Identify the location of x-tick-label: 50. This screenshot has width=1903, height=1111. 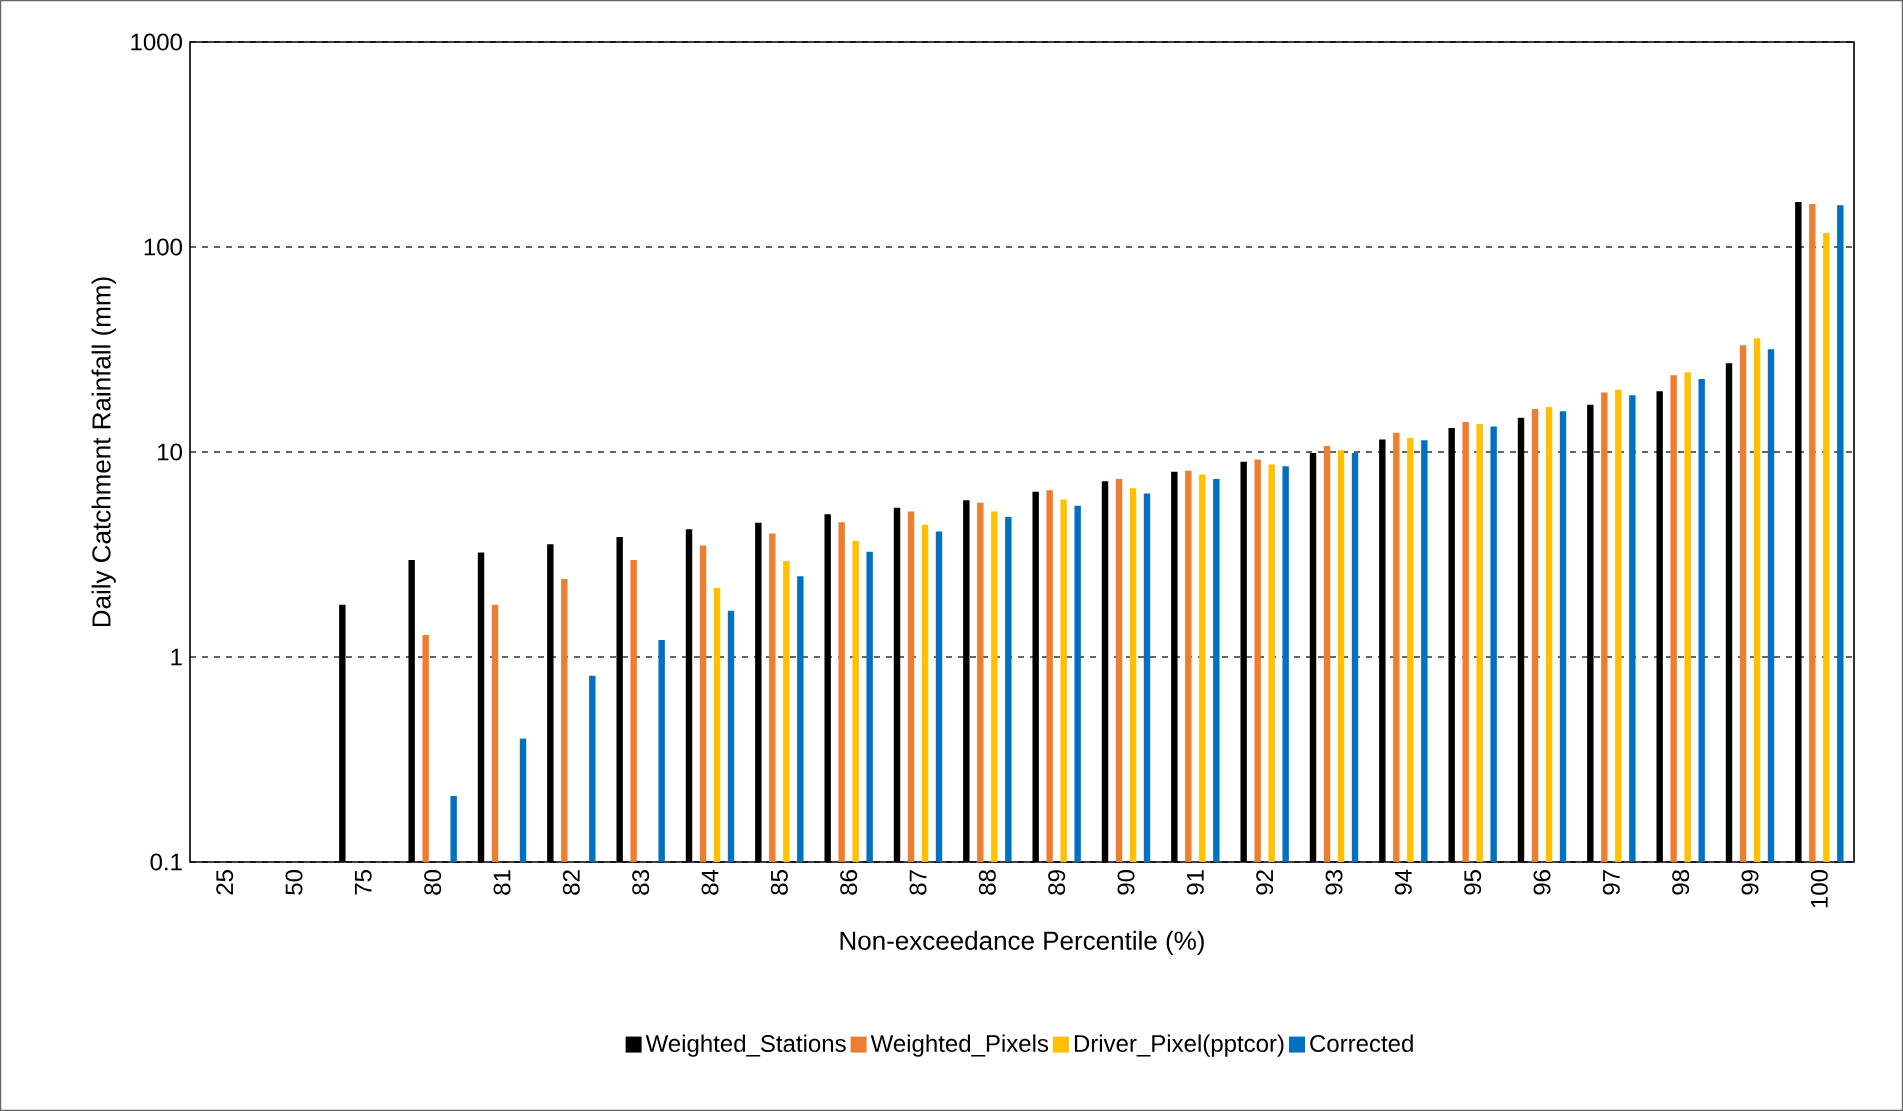
(294, 882).